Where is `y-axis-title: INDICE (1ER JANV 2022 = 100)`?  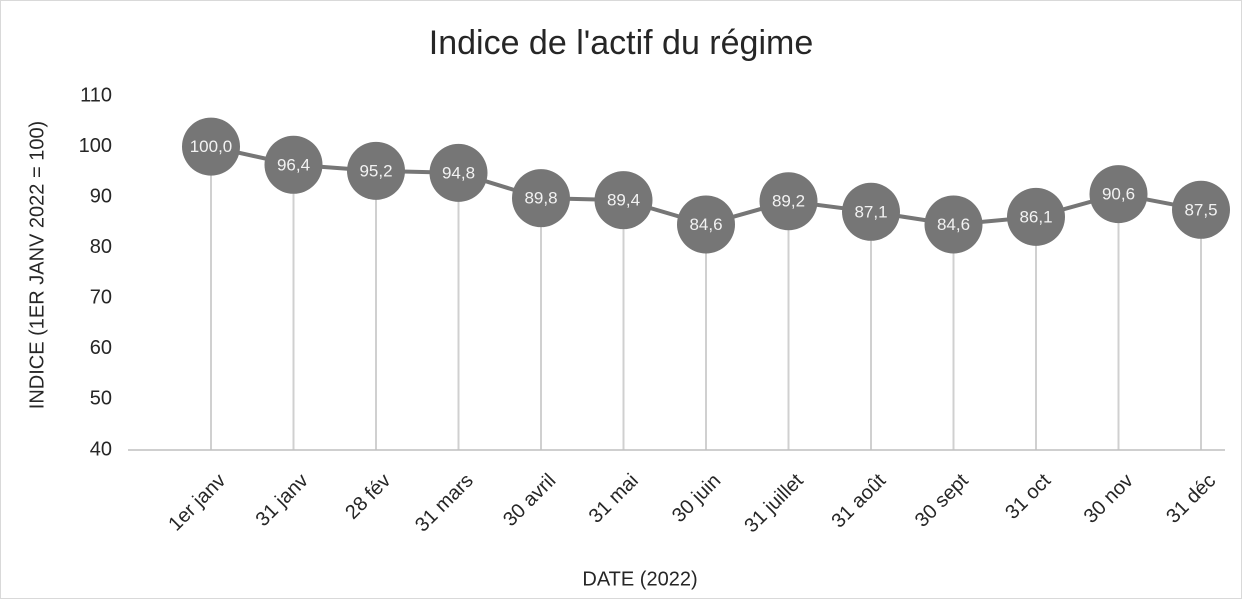
y-axis-title: INDICE (1ER JANV 2022 = 100) is located at coordinates (37, 265).